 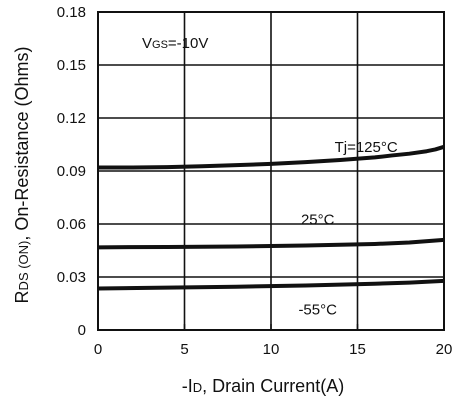 I want to click on x-tick-label: 15, so click(x=357, y=349).